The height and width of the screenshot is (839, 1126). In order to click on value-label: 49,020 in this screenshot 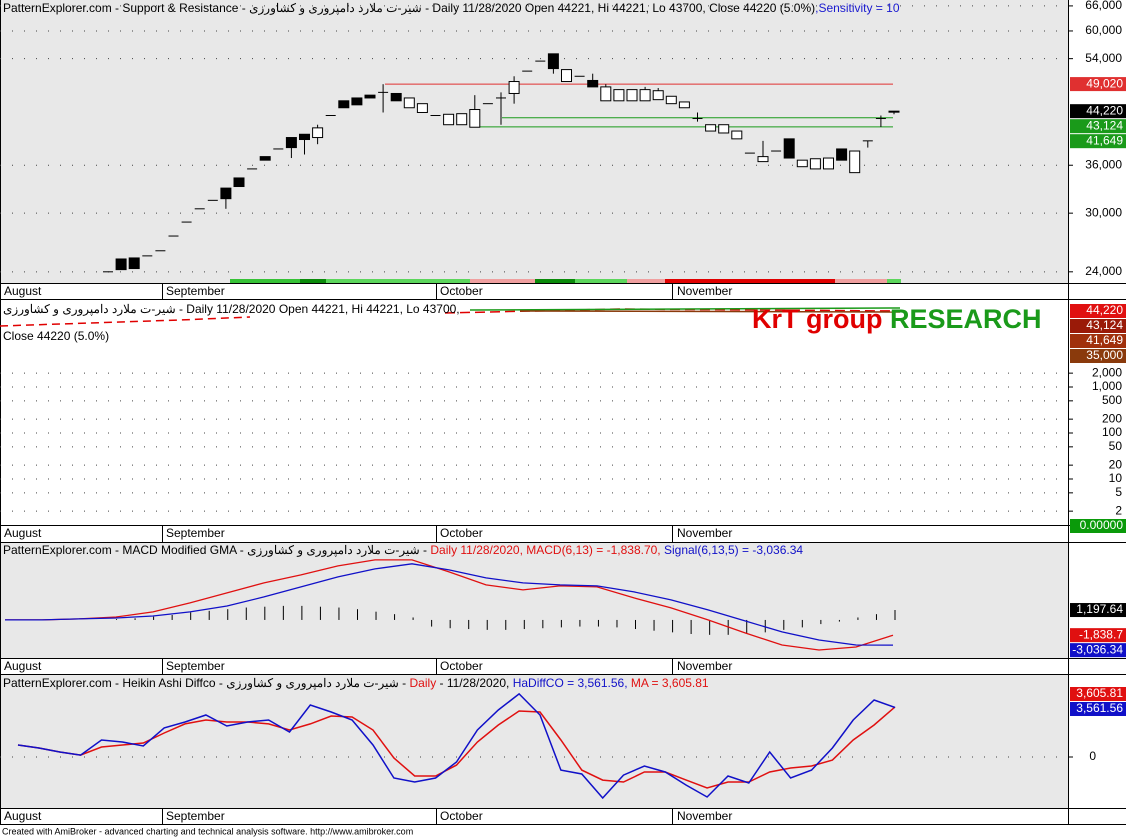, I will do `click(1104, 83)`.